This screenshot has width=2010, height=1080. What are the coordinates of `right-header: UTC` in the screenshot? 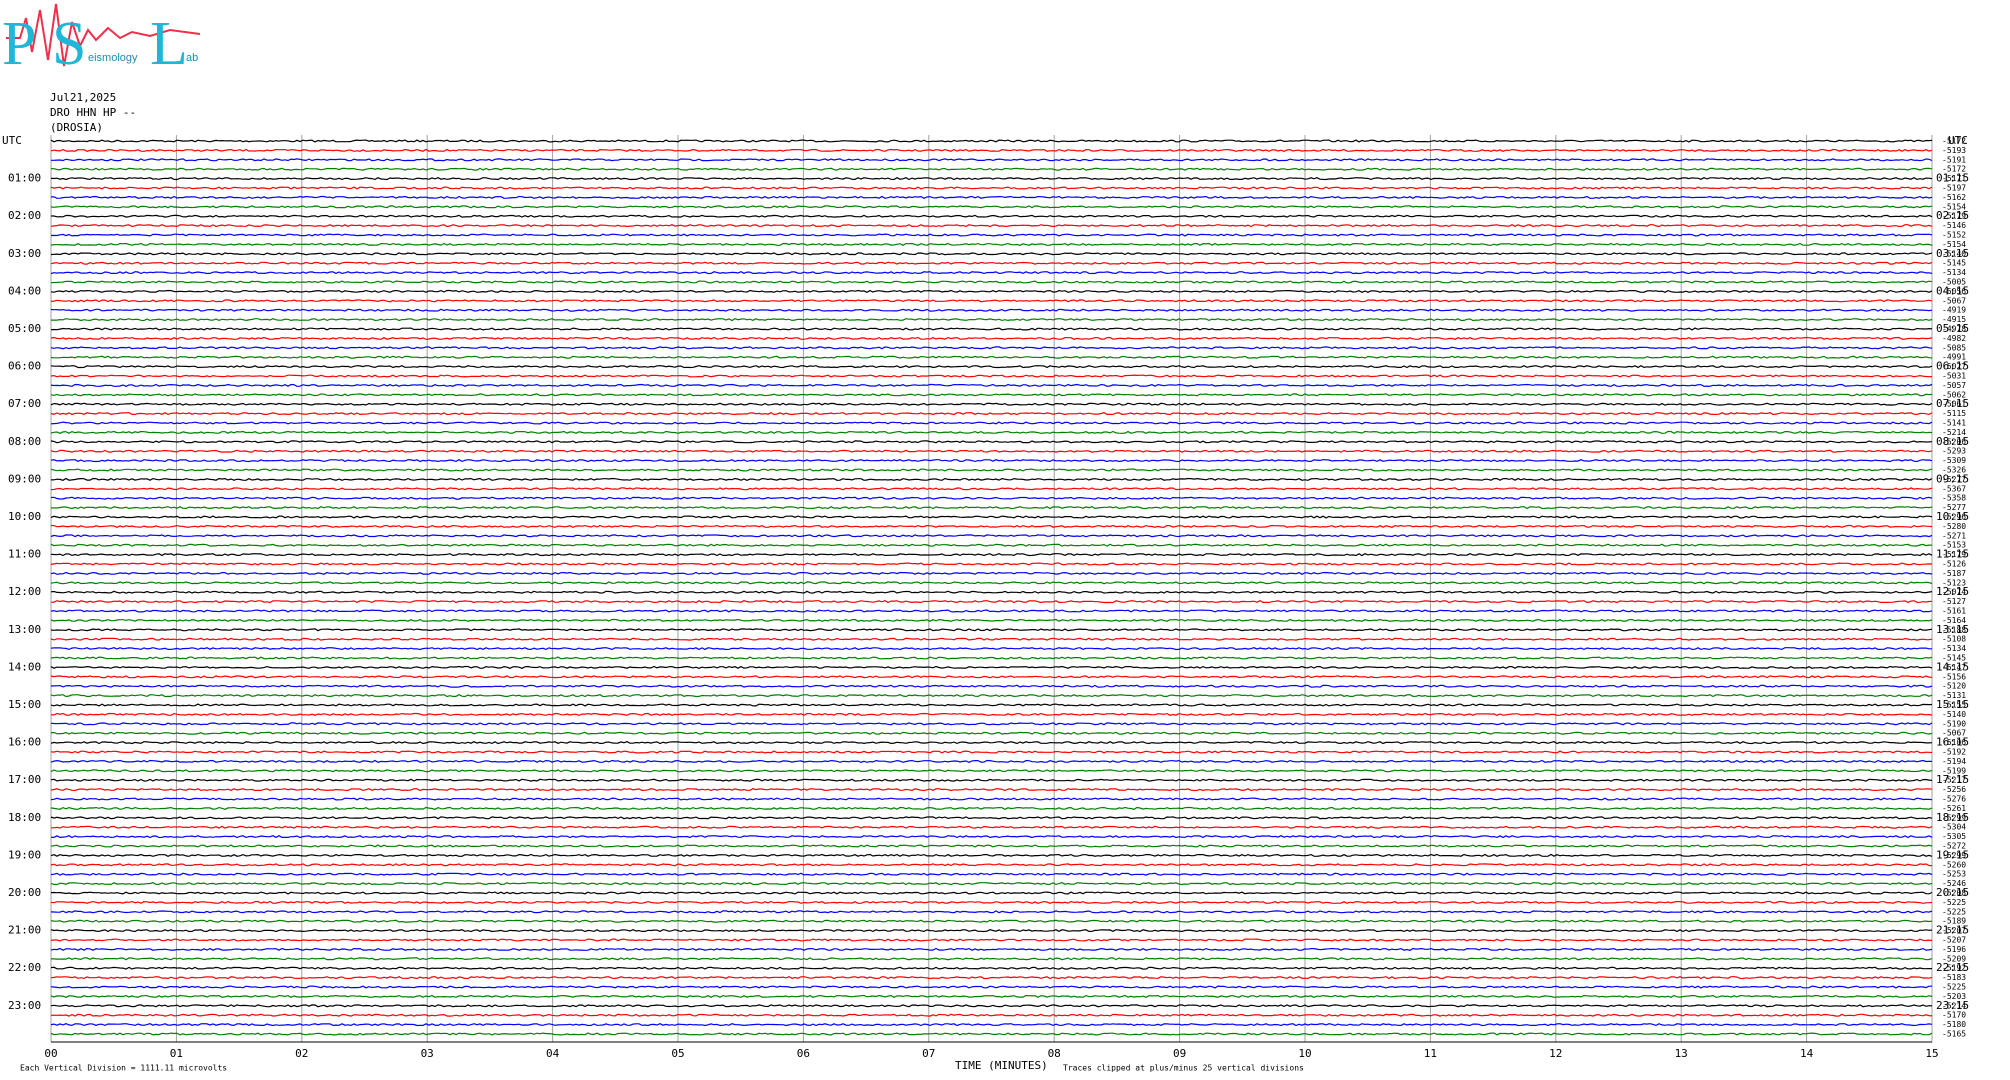 It's located at (1958, 140).